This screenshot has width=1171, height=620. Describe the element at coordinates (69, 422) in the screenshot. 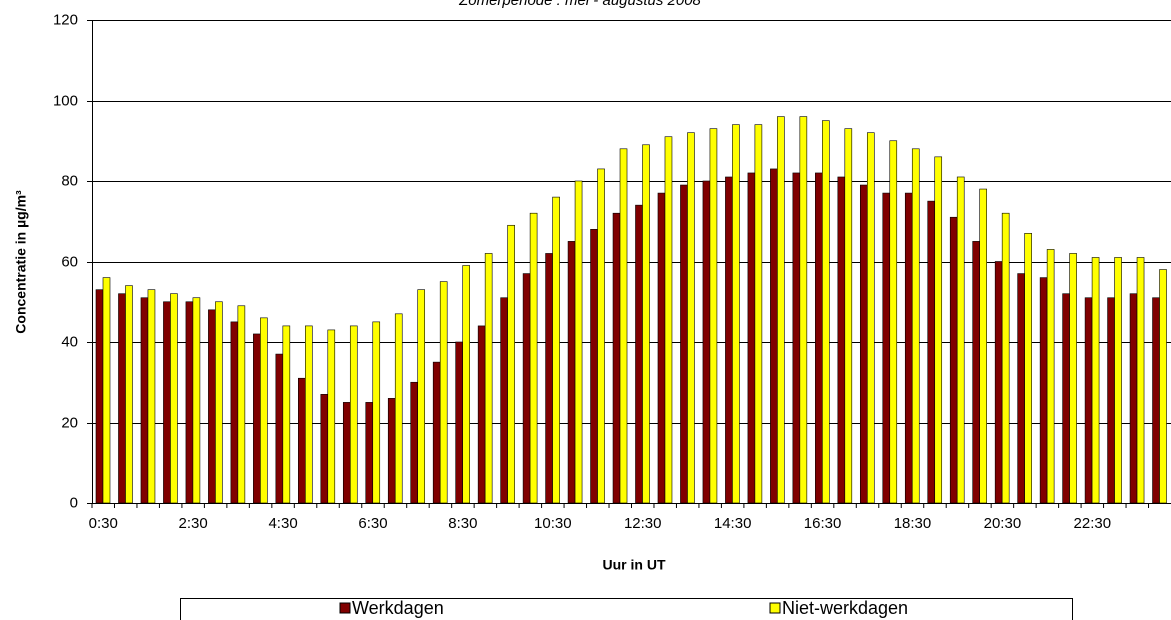

I see `y-tick-label: 20` at that location.